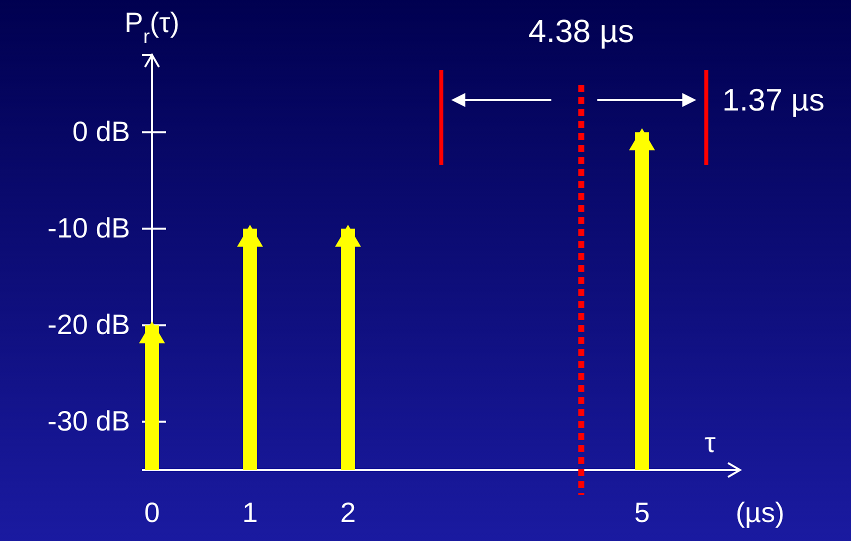 The width and height of the screenshot is (851, 541). I want to click on ref-line-label: 4.38 µs, so click(581, 31).